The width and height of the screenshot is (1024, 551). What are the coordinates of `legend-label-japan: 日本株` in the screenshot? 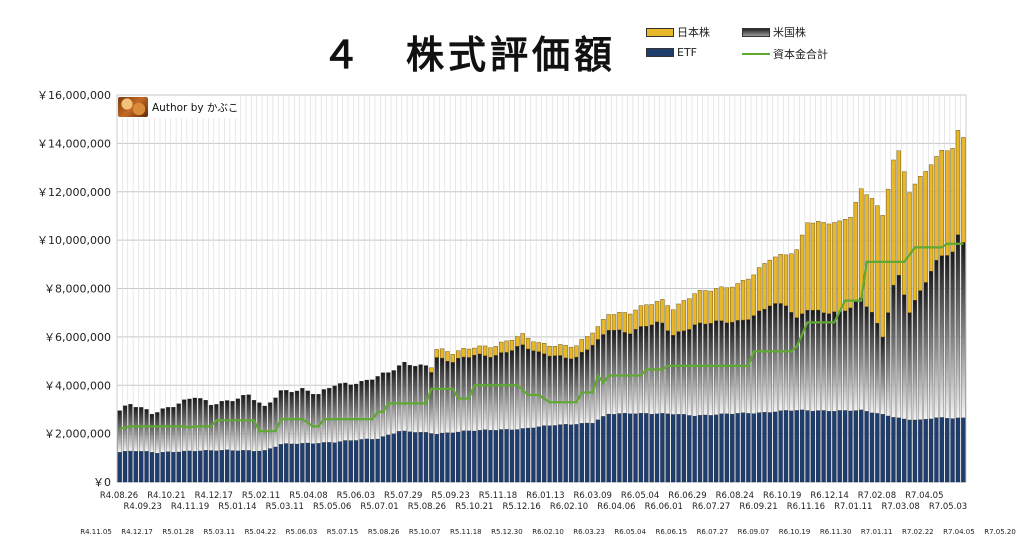 It's located at (693, 32).